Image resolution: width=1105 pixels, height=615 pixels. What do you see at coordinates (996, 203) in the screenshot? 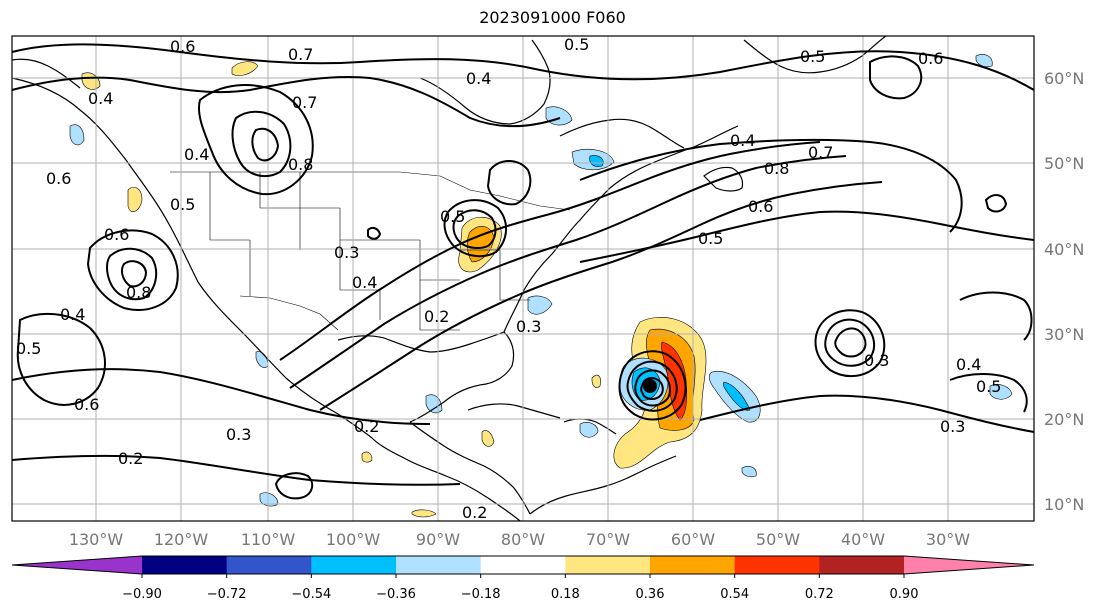
I see `contour-ring-east` at bounding box center [996, 203].